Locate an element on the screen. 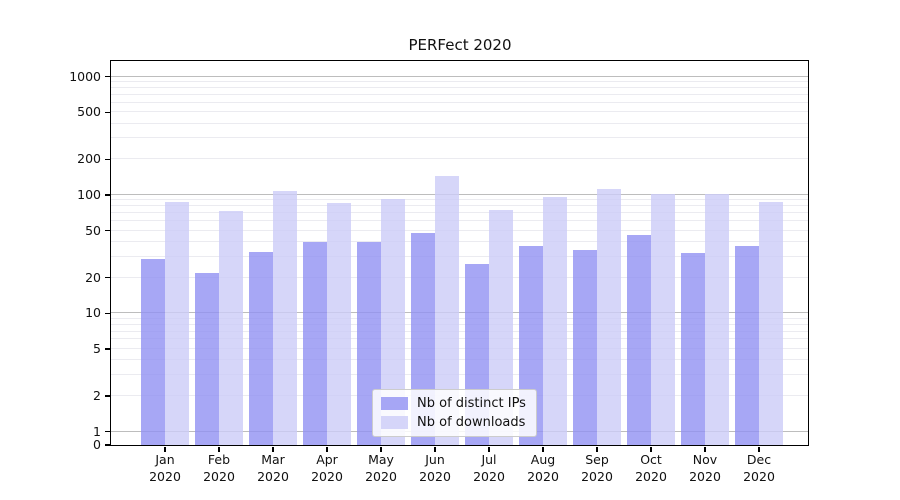 The width and height of the screenshot is (900, 500). chart-title: PERFect 2020 is located at coordinates (460, 45).